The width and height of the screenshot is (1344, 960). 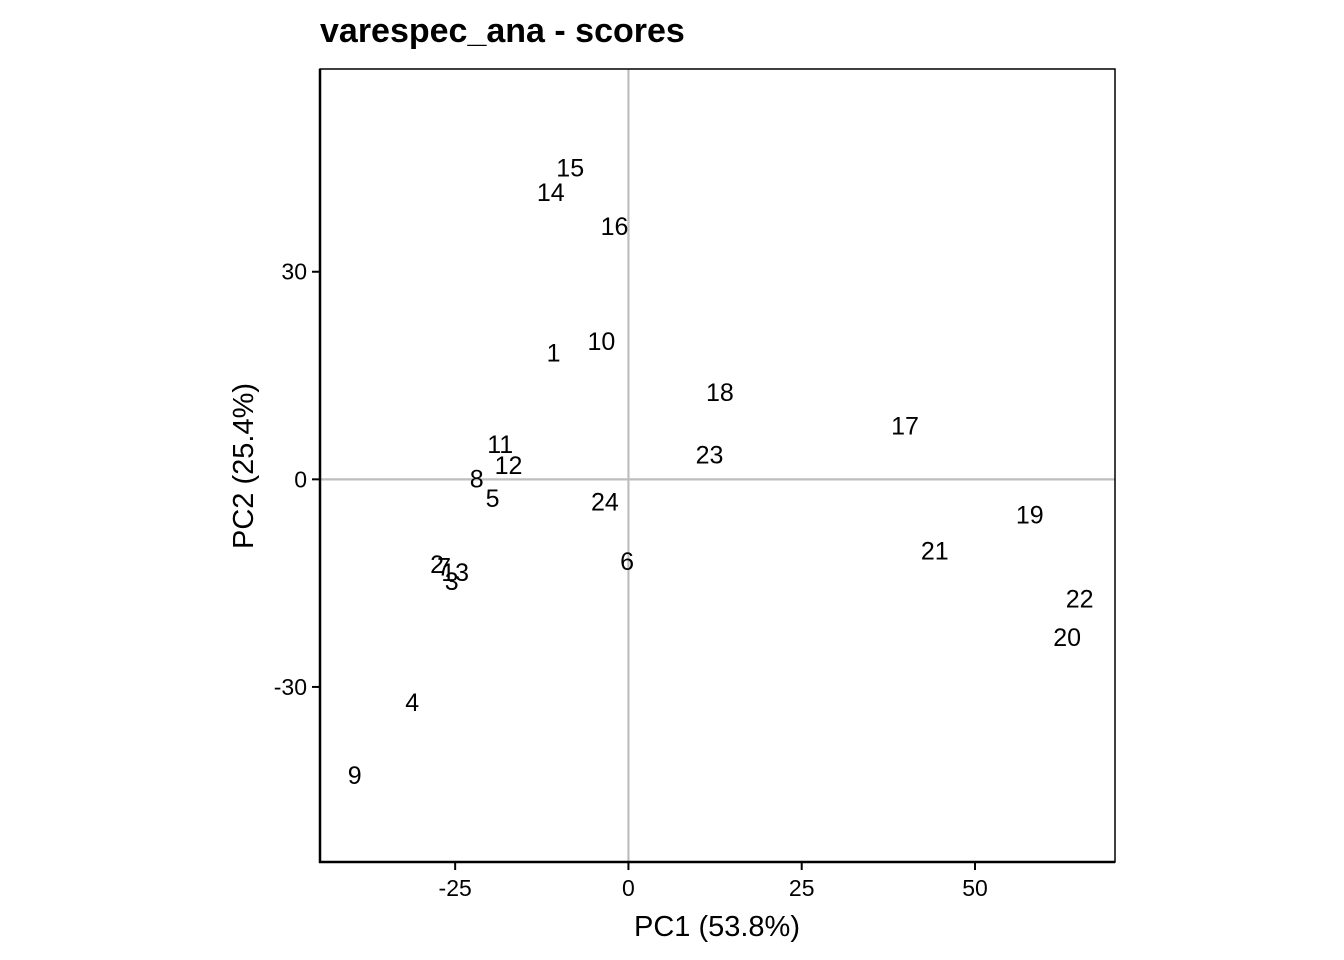 What do you see at coordinates (717, 927) in the screenshot?
I see `x-axis-title: PC1 (53.8%)` at bounding box center [717, 927].